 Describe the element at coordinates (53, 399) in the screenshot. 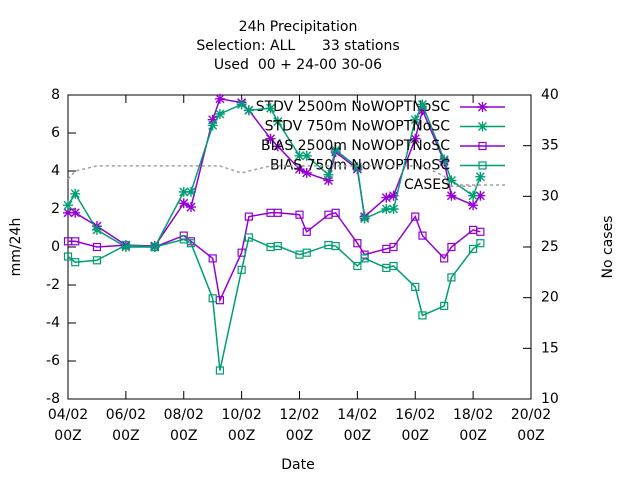

I see `y-tick-label: -8` at that location.